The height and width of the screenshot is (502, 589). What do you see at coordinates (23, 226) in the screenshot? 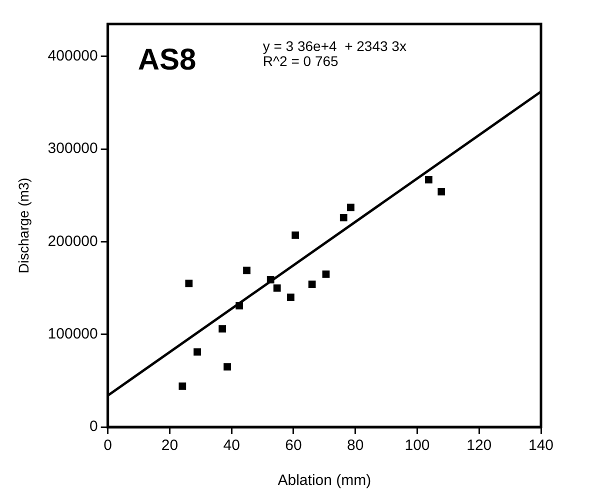
I see `y-axis-title: Discharge (m3)` at bounding box center [23, 226].